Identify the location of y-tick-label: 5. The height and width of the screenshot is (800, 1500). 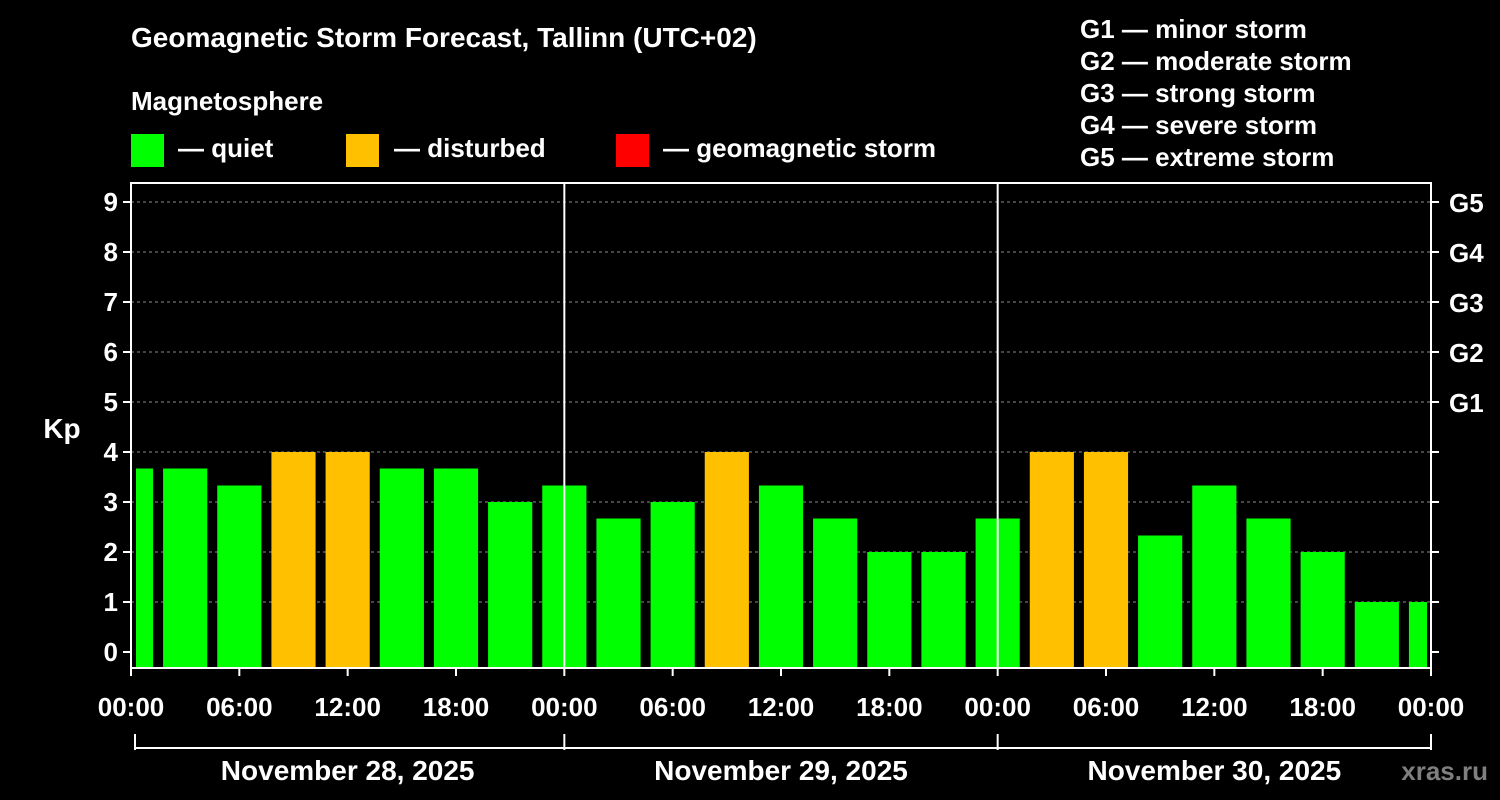
(111, 402).